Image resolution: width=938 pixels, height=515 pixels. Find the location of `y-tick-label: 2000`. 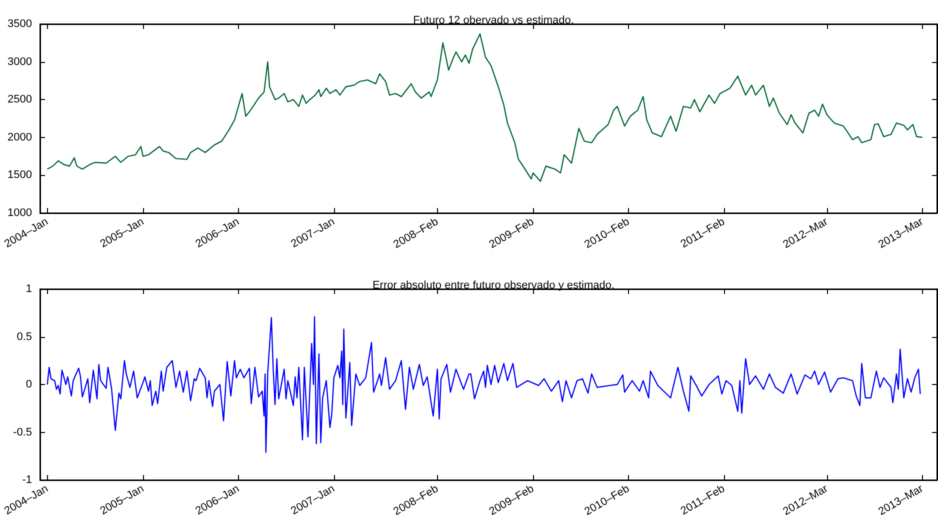

y-tick-label: 2000 is located at coordinates (20, 137).